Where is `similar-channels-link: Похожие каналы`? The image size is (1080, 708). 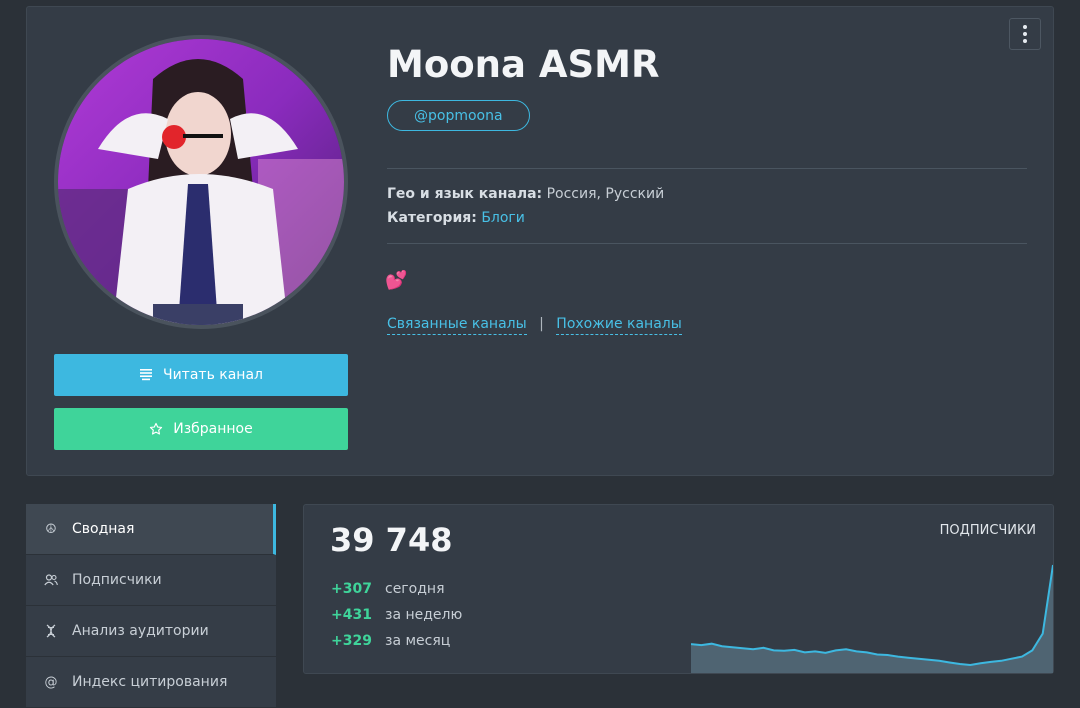
similar-channels-link: Похожие каналы is located at coordinates (619, 325).